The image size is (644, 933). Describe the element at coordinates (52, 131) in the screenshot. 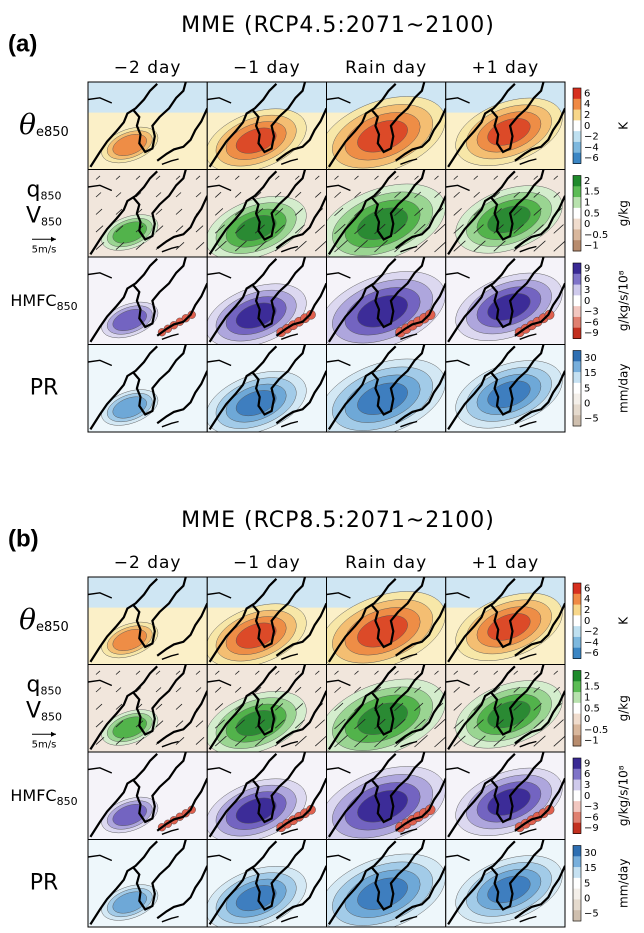

I see `row-label-sub: e850` at that location.